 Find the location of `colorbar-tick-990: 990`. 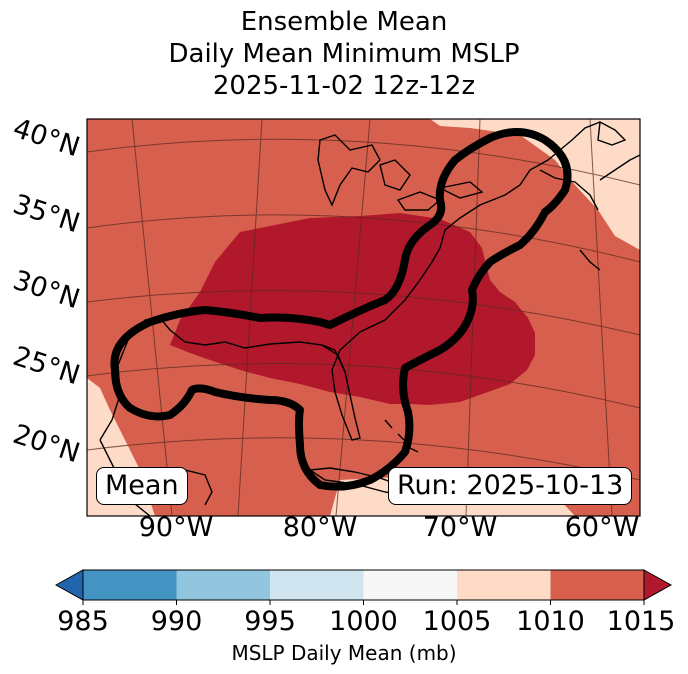

colorbar-tick-990: 990 is located at coordinates (176, 621).